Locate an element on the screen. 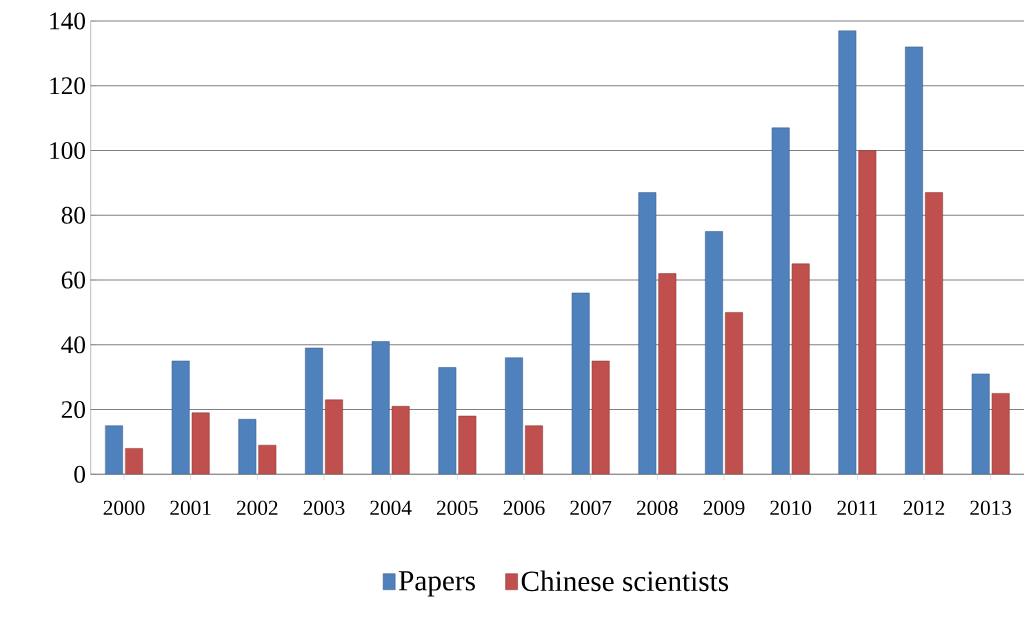 Image resolution: width=1034 pixels, height=621 pixels. y-tick-label: 100 is located at coordinates (67, 151).